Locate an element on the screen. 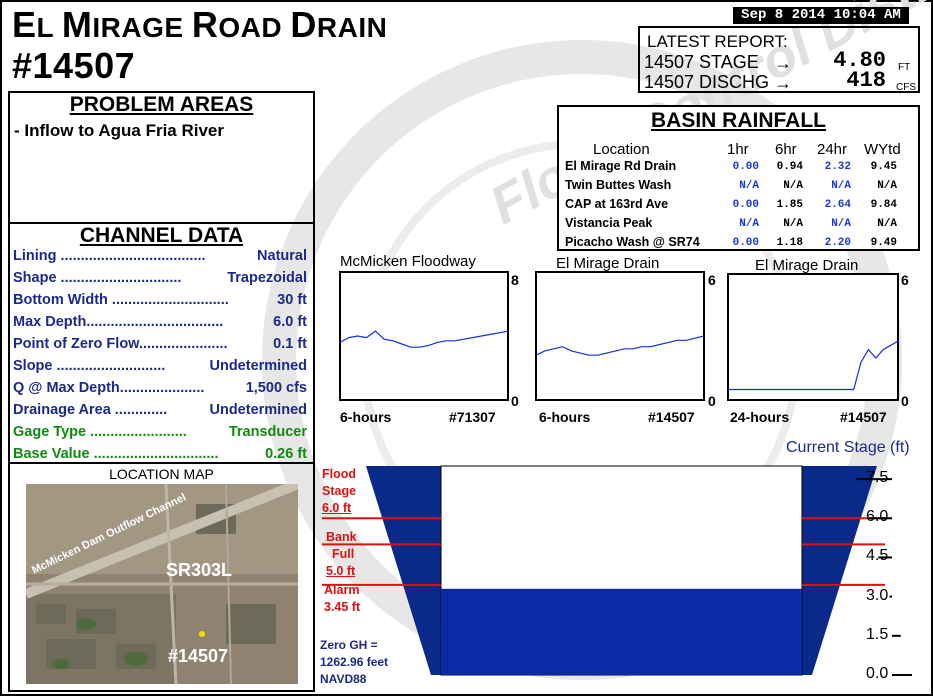 The height and width of the screenshot is (696, 933). chart-2-ymin: 0 is located at coordinates (712, 401).